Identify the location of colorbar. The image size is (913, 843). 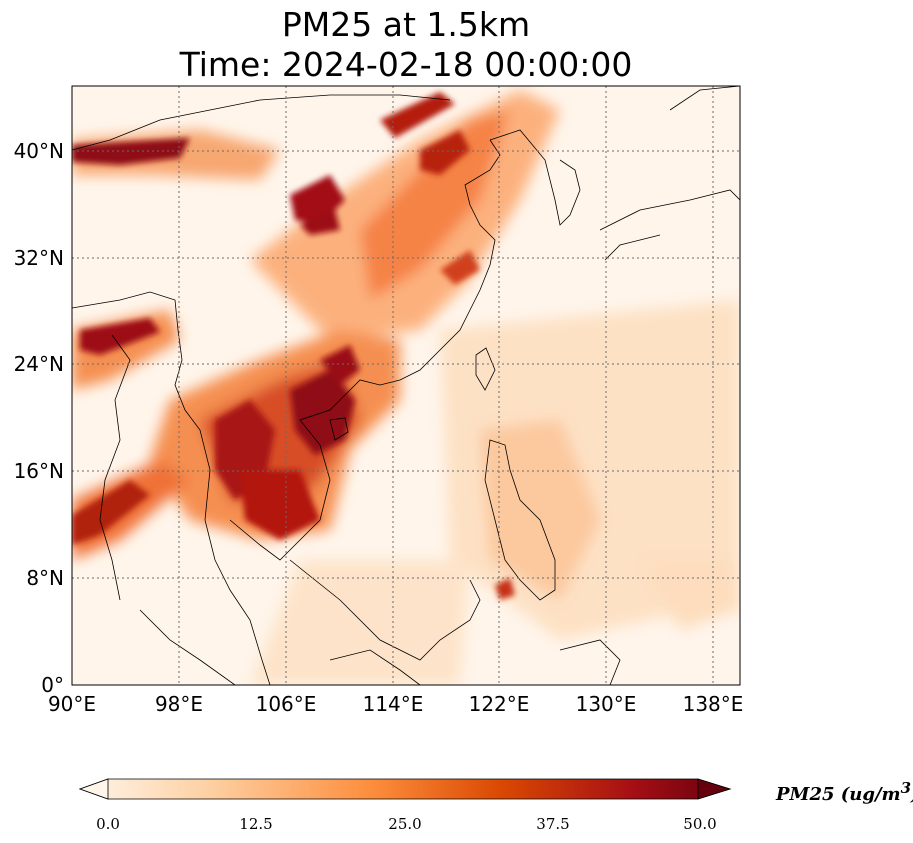
(405, 789).